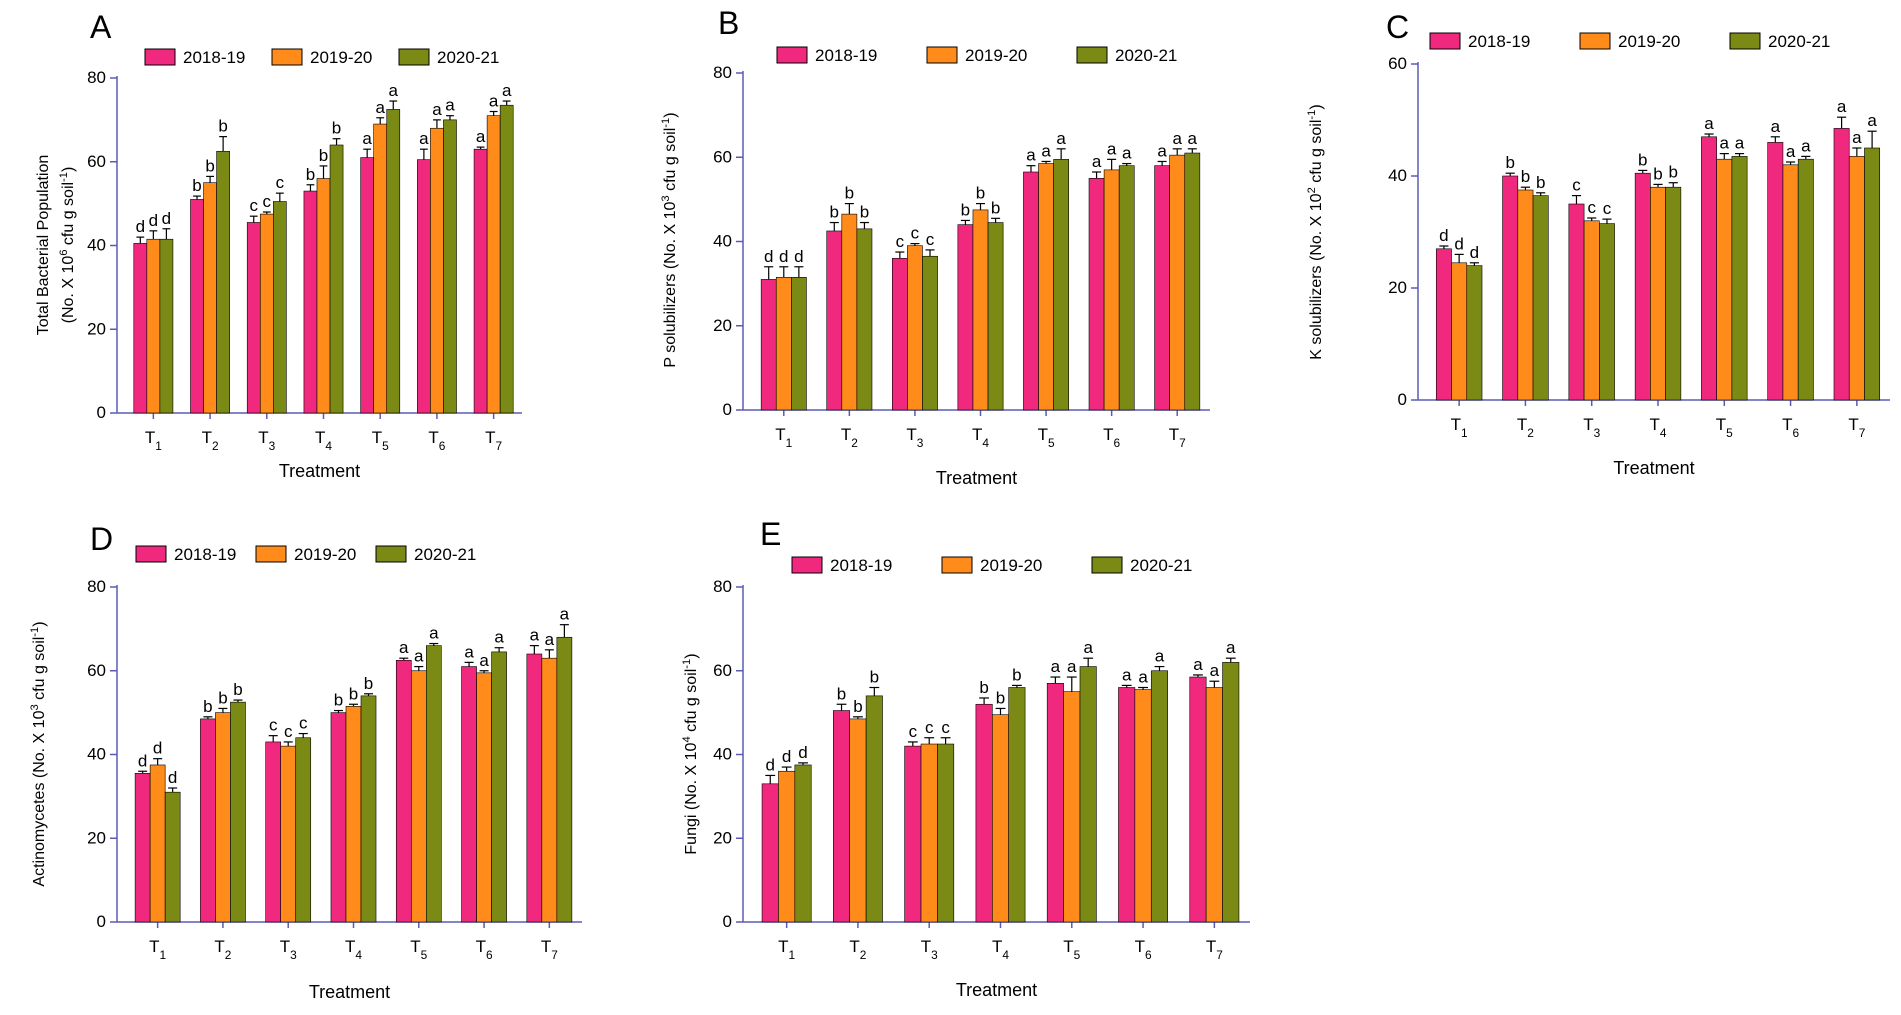  What do you see at coordinates (1315, 231) in the screenshot?
I see `y-axis-label: K solubilizers (No. X 102 cfu g soil-1)` at bounding box center [1315, 231].